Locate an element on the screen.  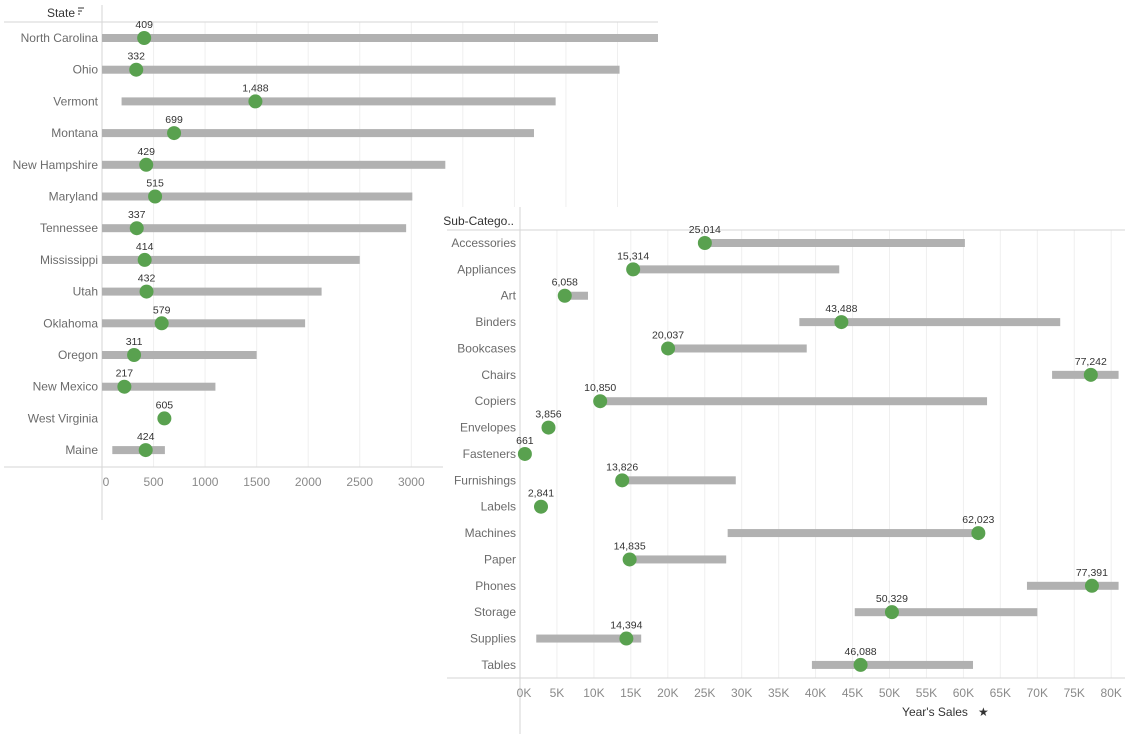
data-label: 15,314 is located at coordinates (633, 256).